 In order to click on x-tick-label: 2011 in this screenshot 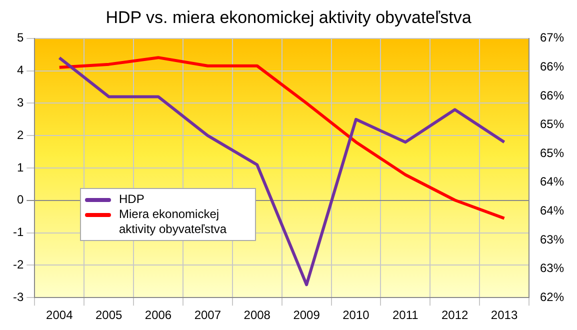, I will do `click(405, 315)`.